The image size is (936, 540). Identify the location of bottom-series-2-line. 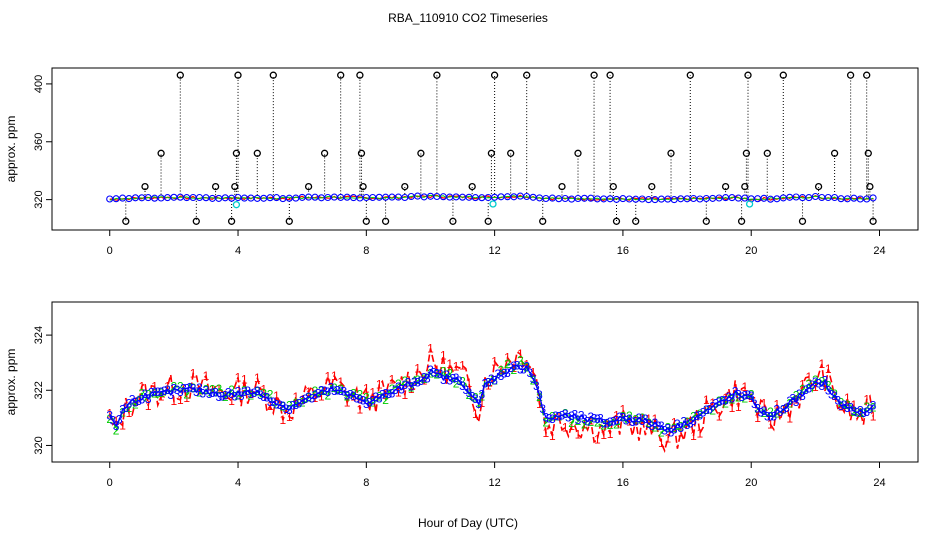
(491, 396).